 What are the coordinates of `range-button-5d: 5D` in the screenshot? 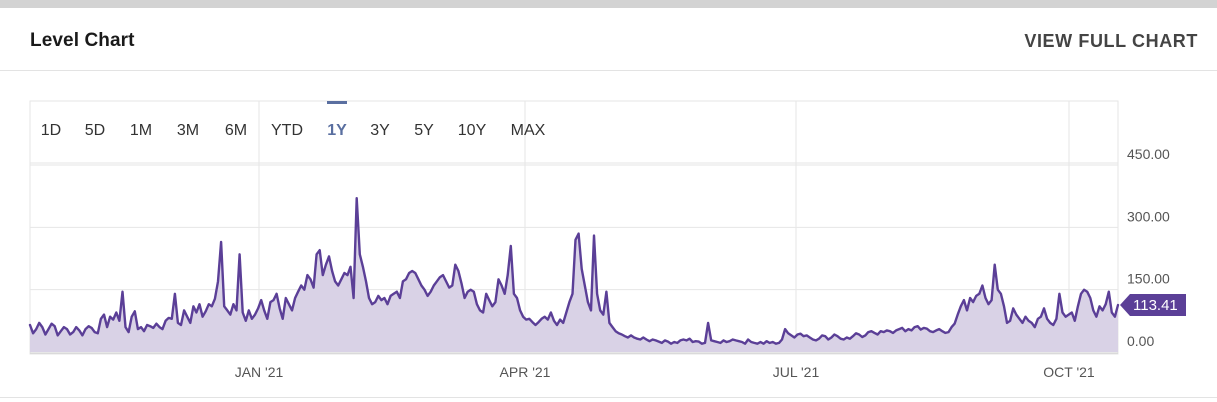 It's located at (95, 130).